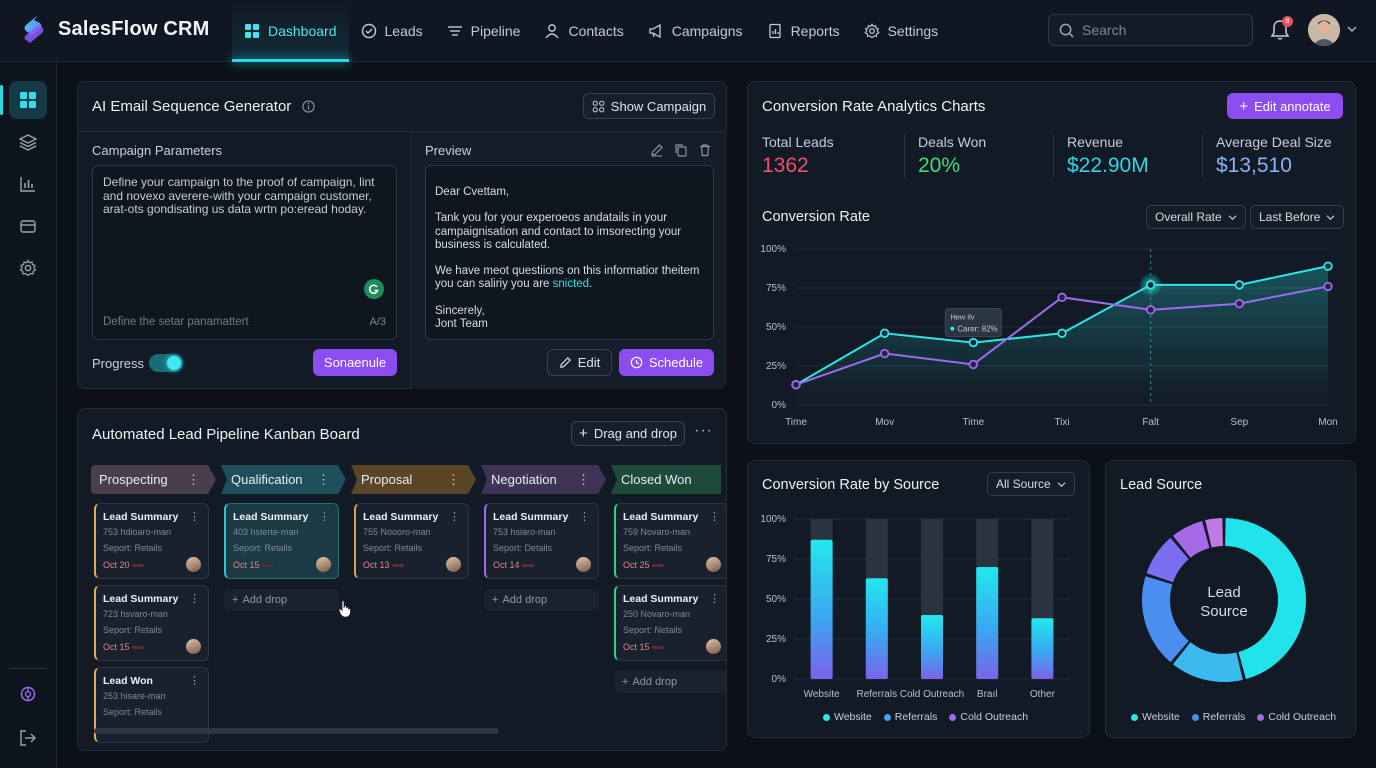  I want to click on lead-source-legend: Website Referrals Cold Outreach, so click(1233, 717).